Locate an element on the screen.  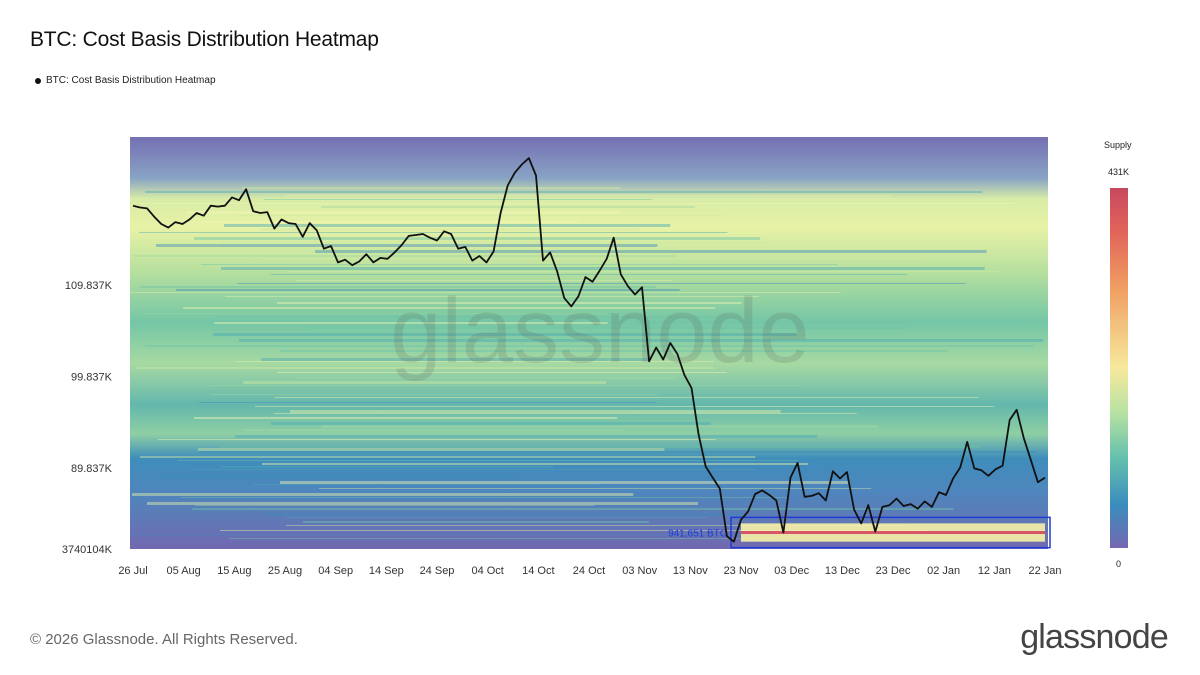
annotation-box is located at coordinates (890, 532).